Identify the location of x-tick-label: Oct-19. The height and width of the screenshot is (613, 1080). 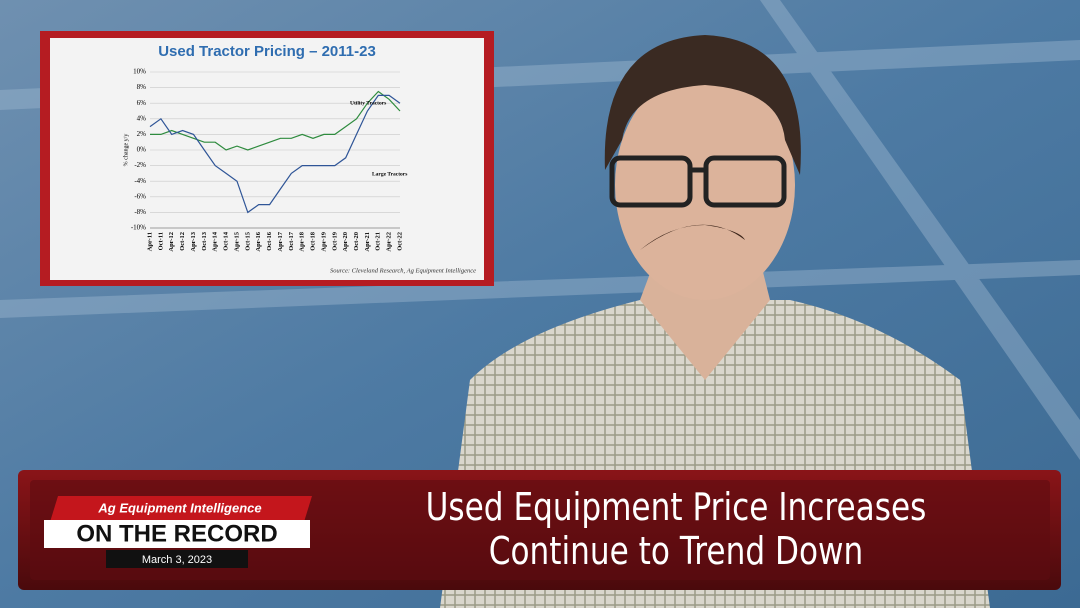
(334, 241).